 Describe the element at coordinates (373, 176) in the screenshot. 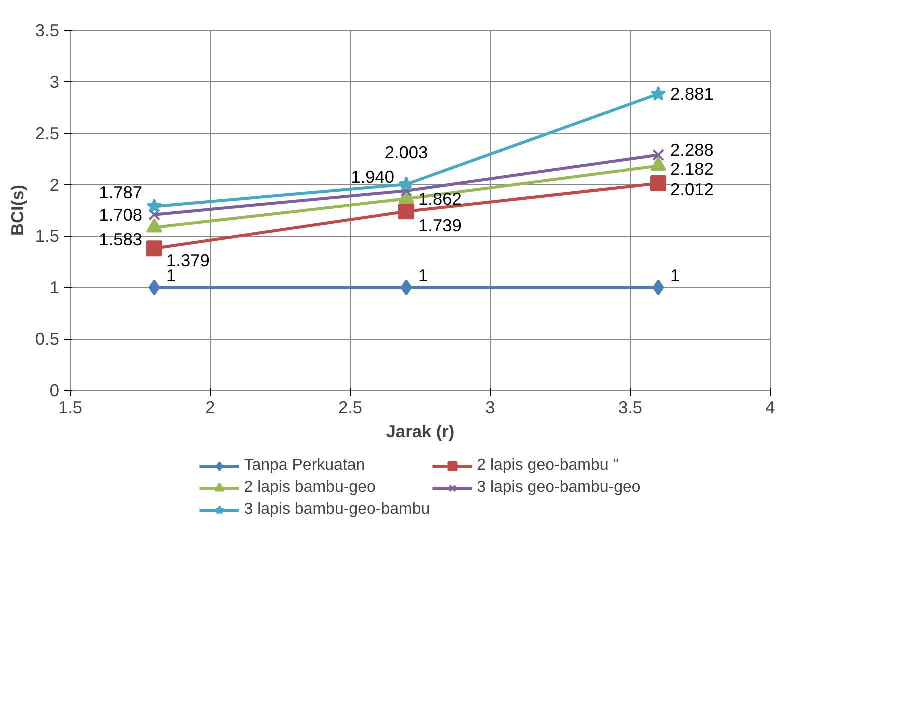

I see `data-label: 1.940` at that location.